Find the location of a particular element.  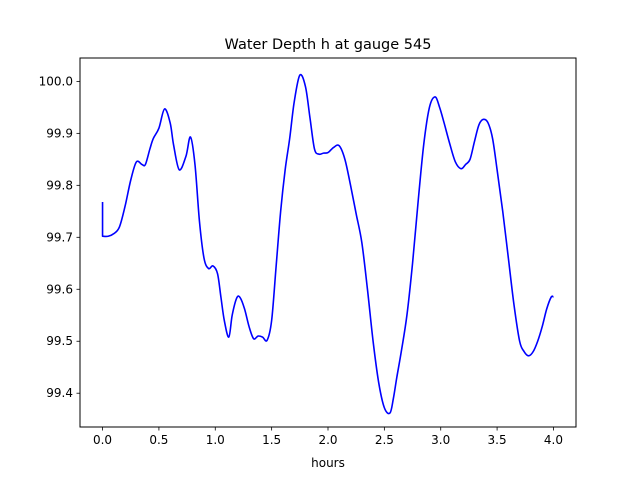

x-tick-label: 1.0 is located at coordinates (215, 440).